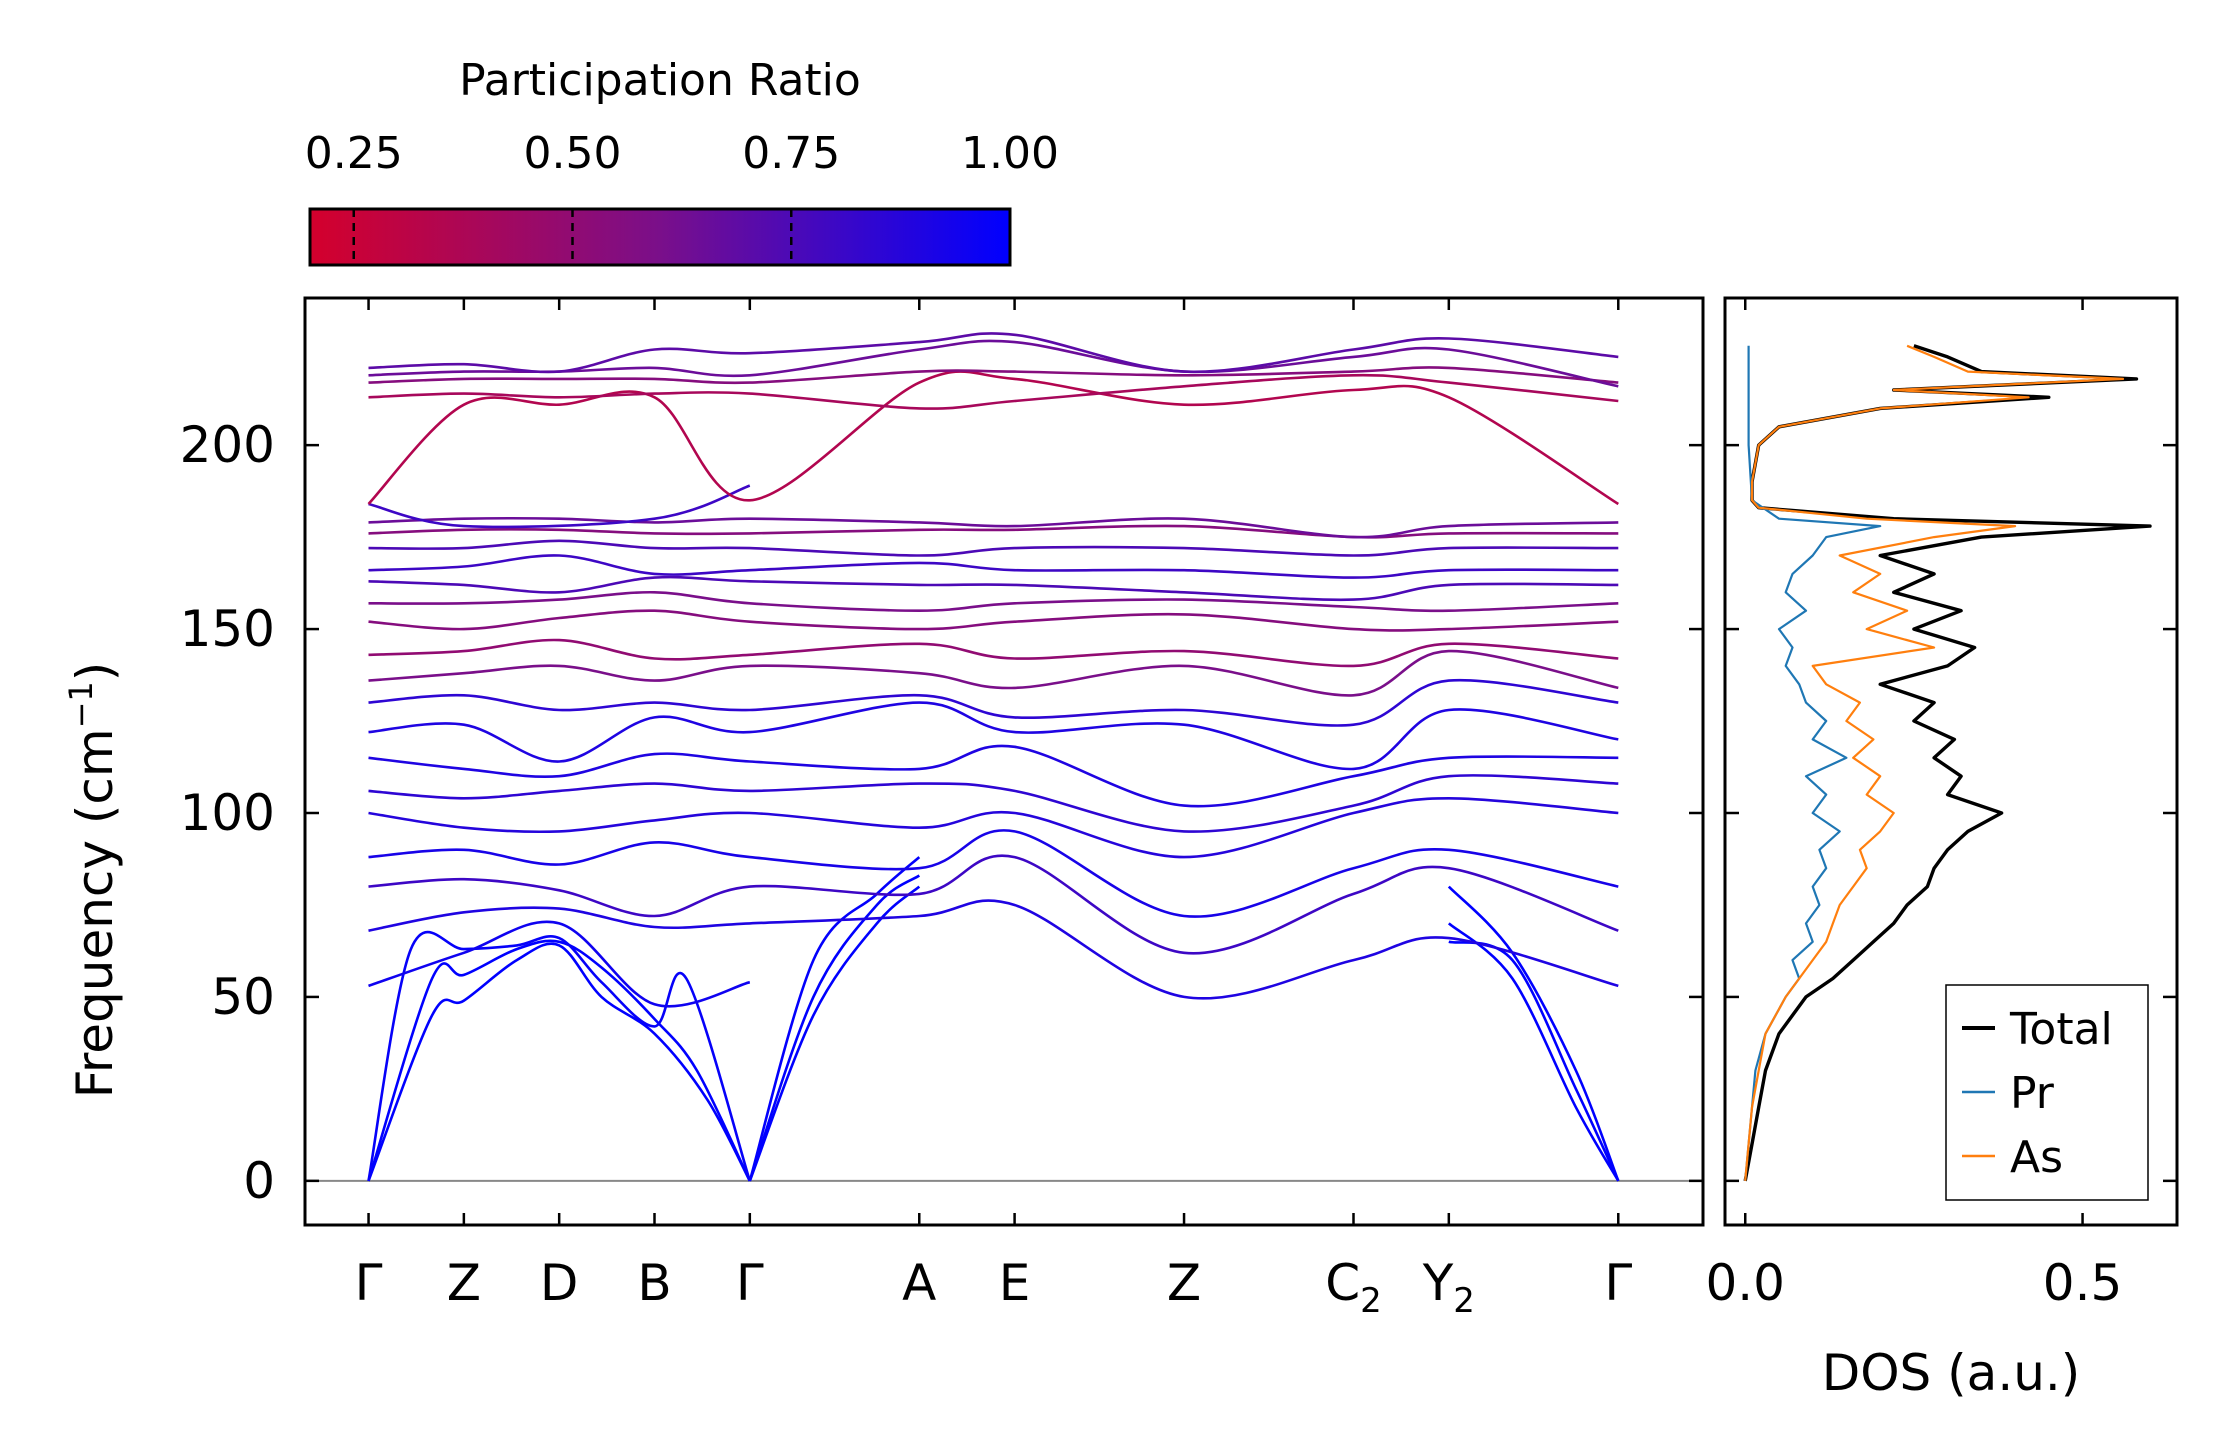  I want to click on y-tick-label: 0, so click(259, 1181).